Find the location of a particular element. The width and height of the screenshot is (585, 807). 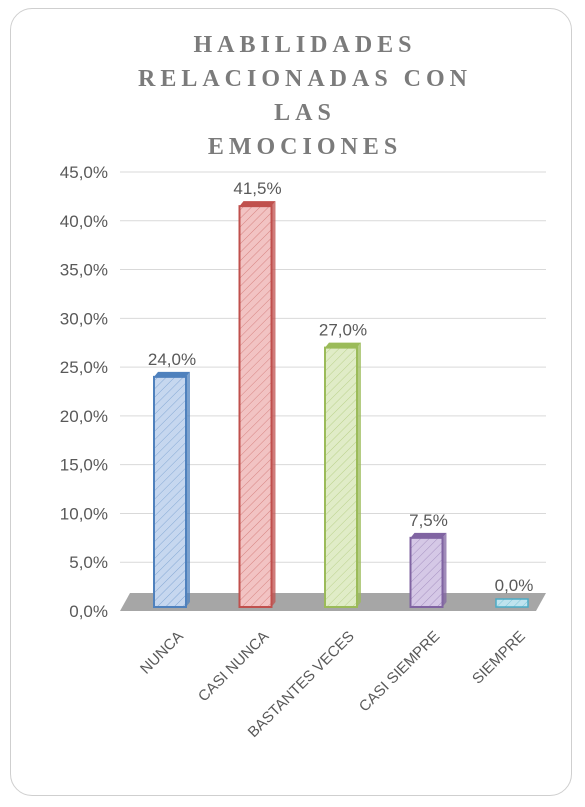

x-tick-label: CASI NUNCA is located at coordinates (233, 666).